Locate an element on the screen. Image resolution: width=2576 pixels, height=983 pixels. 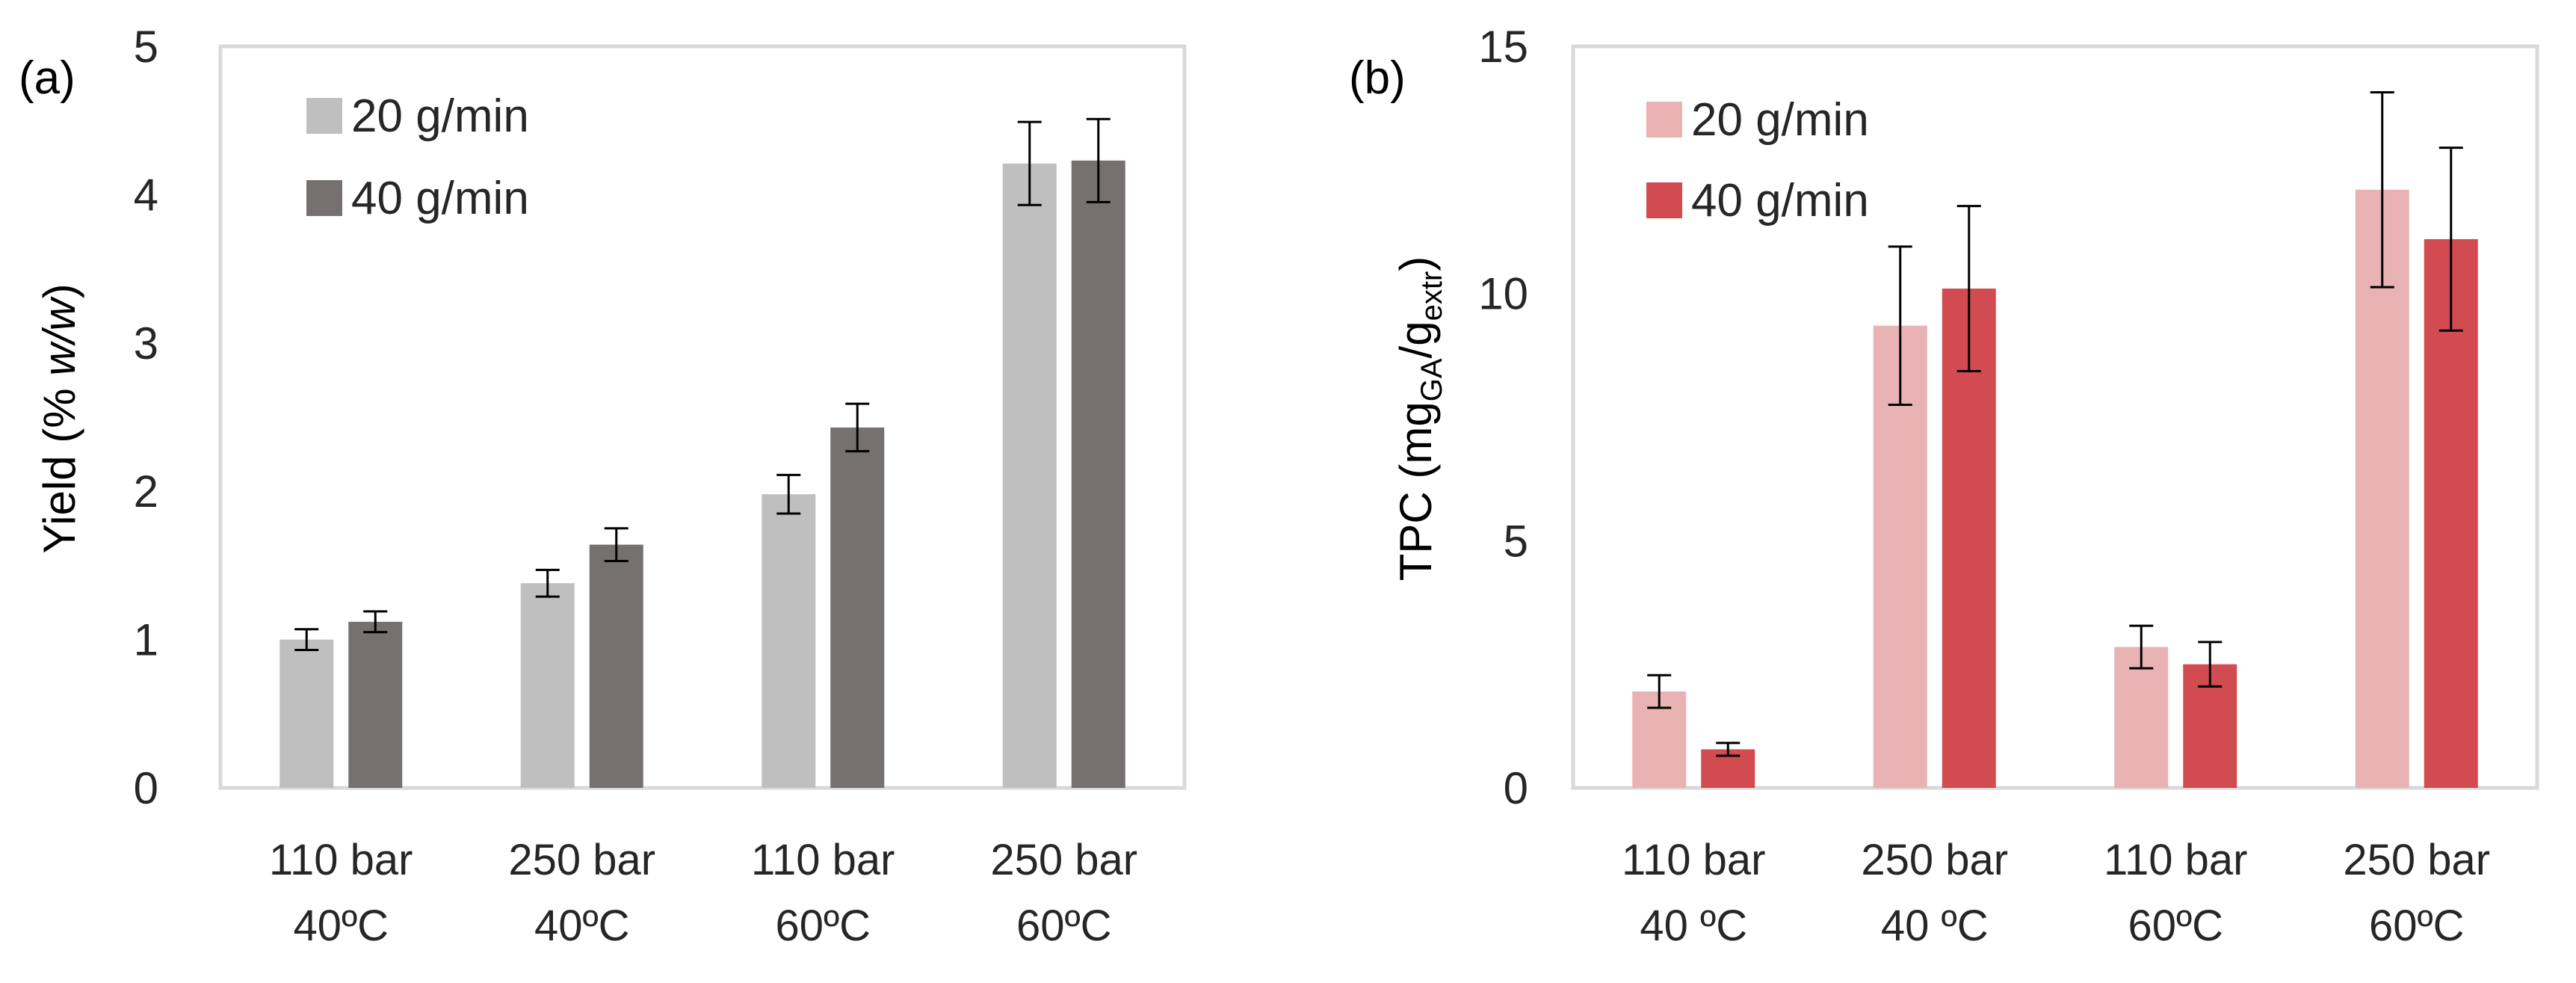
y-tick-label: 15 is located at coordinates (1503, 47).